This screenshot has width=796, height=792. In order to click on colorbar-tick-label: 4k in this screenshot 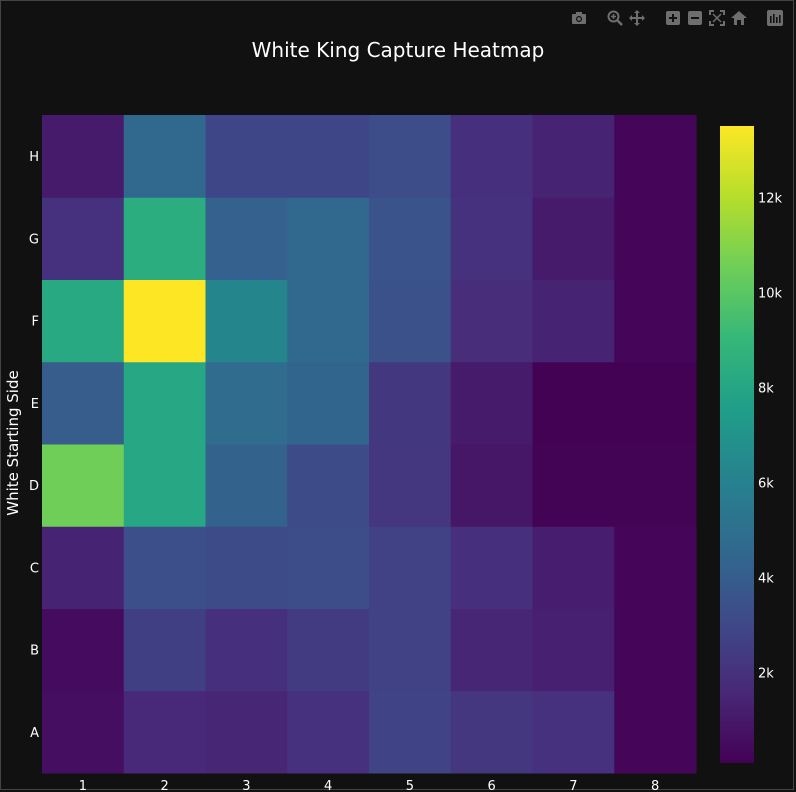, I will do `click(766, 579)`.